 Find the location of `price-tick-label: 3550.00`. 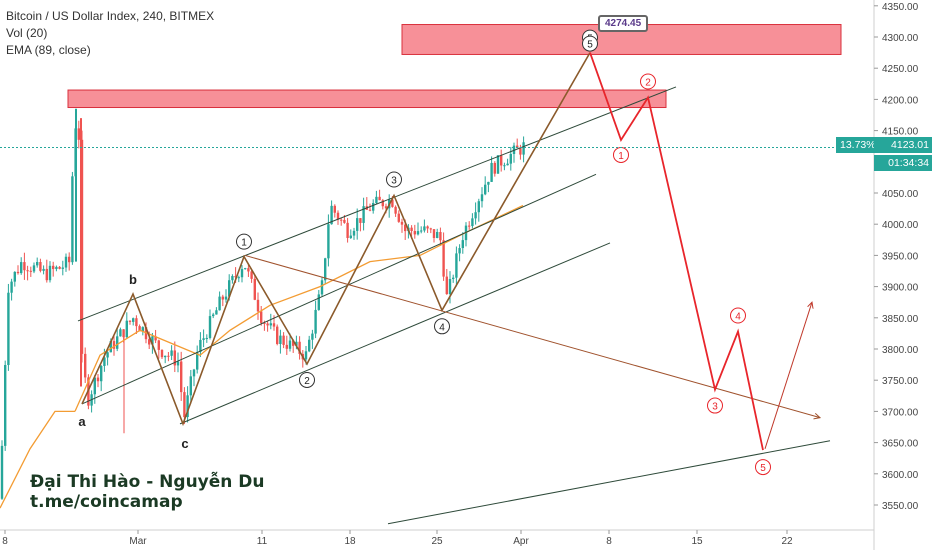

price-tick-label: 3550.00 is located at coordinates (900, 506).